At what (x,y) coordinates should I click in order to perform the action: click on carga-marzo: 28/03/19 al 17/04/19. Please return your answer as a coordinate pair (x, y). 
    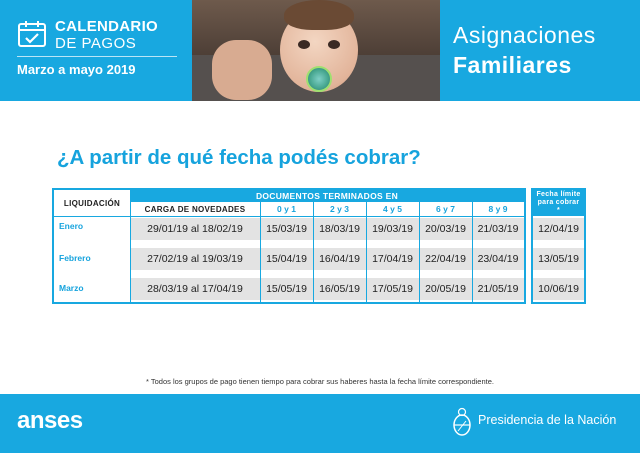
    Looking at the image, I should click on (195, 289).